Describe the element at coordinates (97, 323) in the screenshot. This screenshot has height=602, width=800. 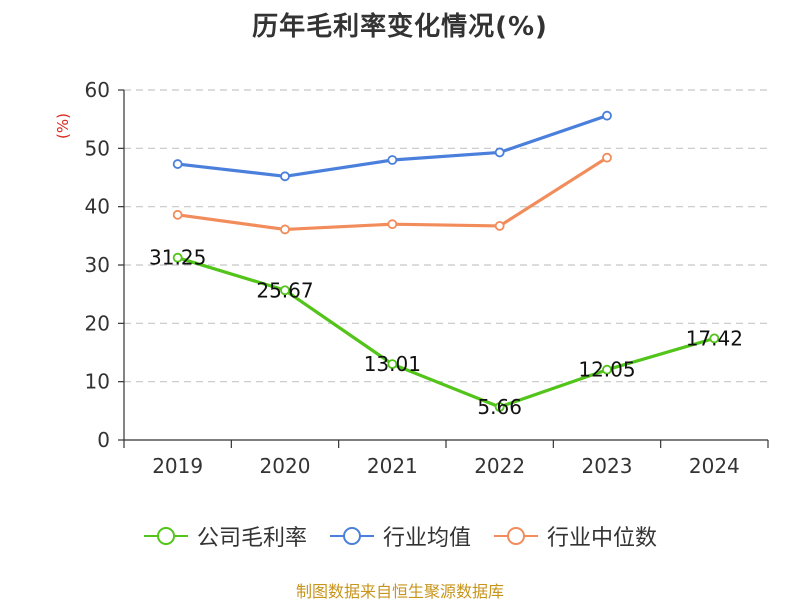
I see `y-tick-label: 20` at that location.